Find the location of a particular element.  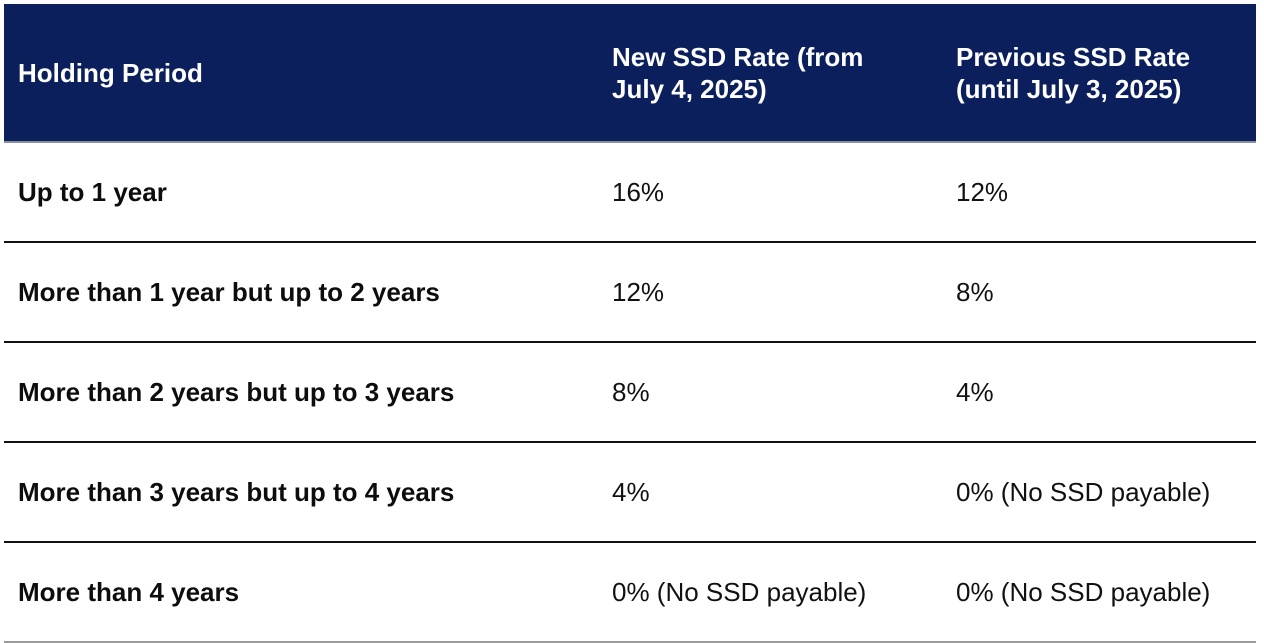

header-previous-ssd-rate: Previous SSD Rate (until July 3, 2025) is located at coordinates (1073, 72).